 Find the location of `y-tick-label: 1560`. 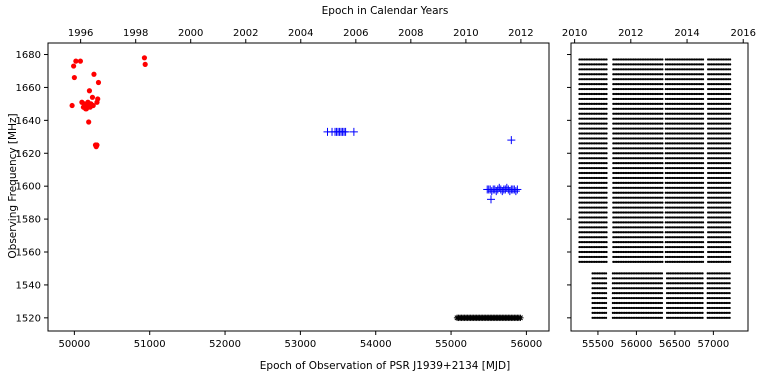

y-tick-label: 1560 is located at coordinates (28, 253).